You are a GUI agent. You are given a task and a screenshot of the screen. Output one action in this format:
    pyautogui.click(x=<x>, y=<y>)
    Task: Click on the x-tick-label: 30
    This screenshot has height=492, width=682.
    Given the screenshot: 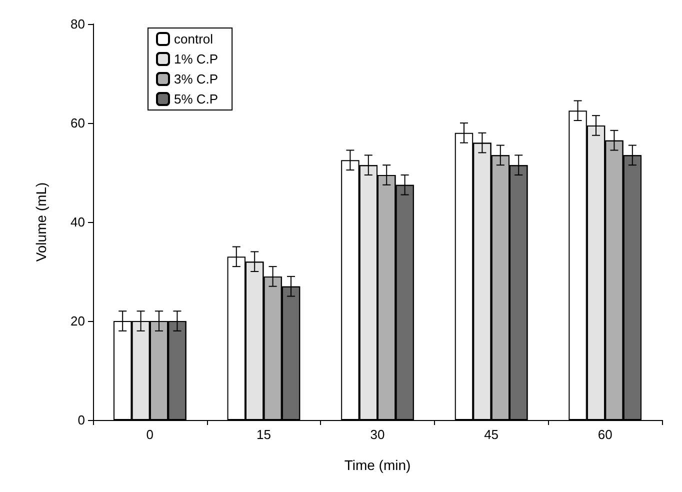 What is the action you would take?
    pyautogui.click(x=377, y=434)
    